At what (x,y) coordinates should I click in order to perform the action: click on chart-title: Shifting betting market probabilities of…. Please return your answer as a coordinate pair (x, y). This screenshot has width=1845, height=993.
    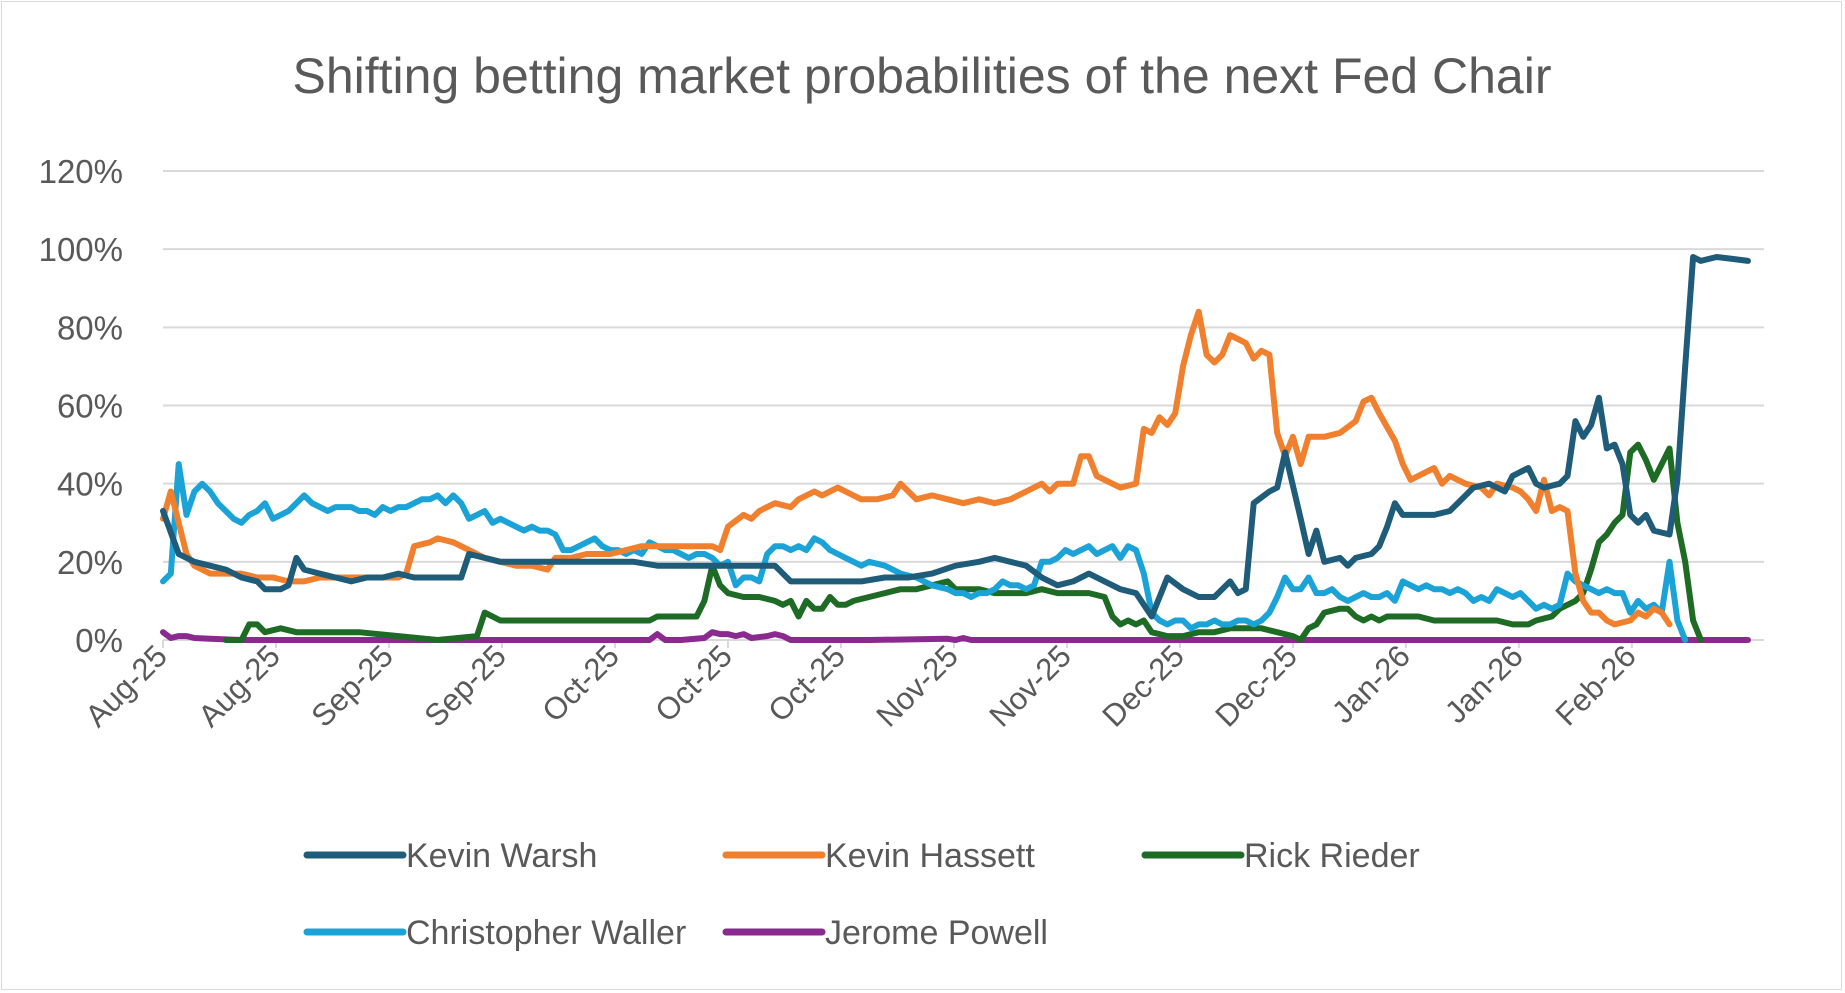
    Looking at the image, I should click on (921, 76).